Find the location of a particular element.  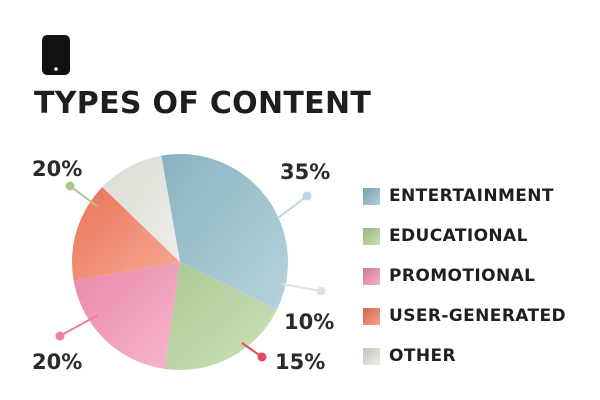

leader-dot-other is located at coordinates (321, 291).